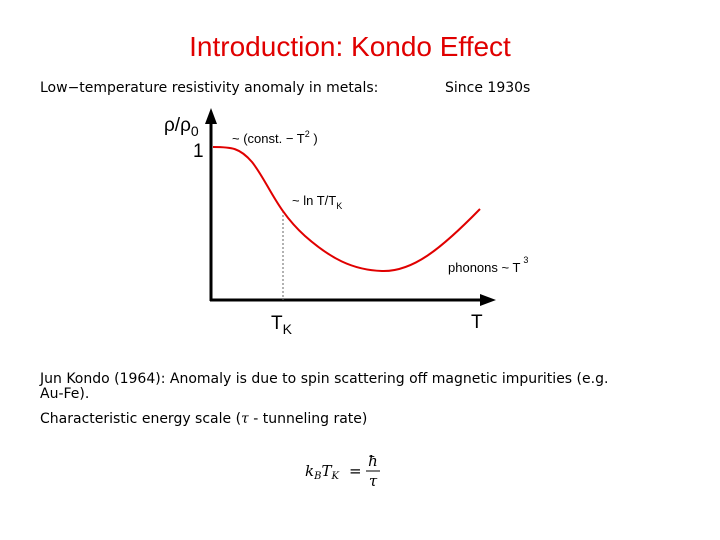 This screenshot has height=540, width=720. I want to click on y-arrow, so click(211, 116).